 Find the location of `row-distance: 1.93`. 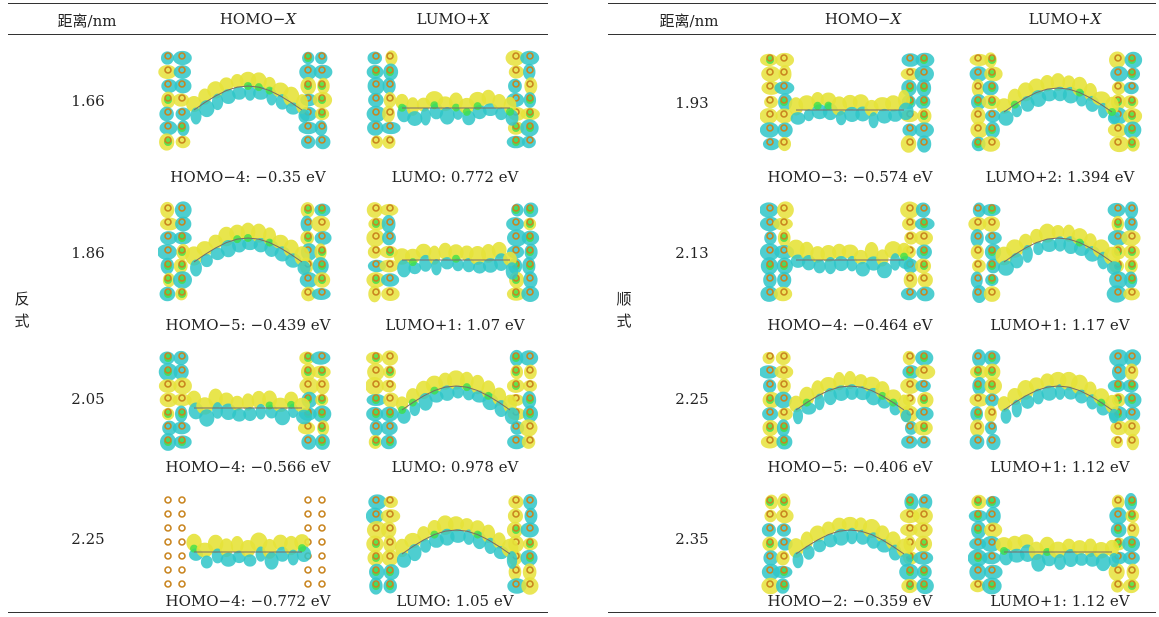

row-distance: 1.93 is located at coordinates (692, 103).